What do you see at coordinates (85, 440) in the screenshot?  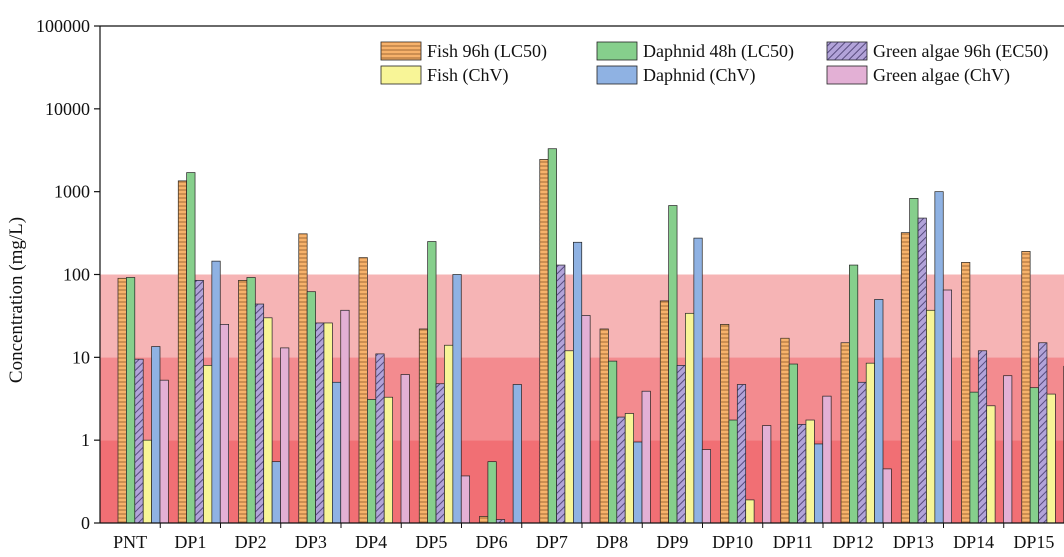 I see `y-tick-label: 1` at bounding box center [85, 440].